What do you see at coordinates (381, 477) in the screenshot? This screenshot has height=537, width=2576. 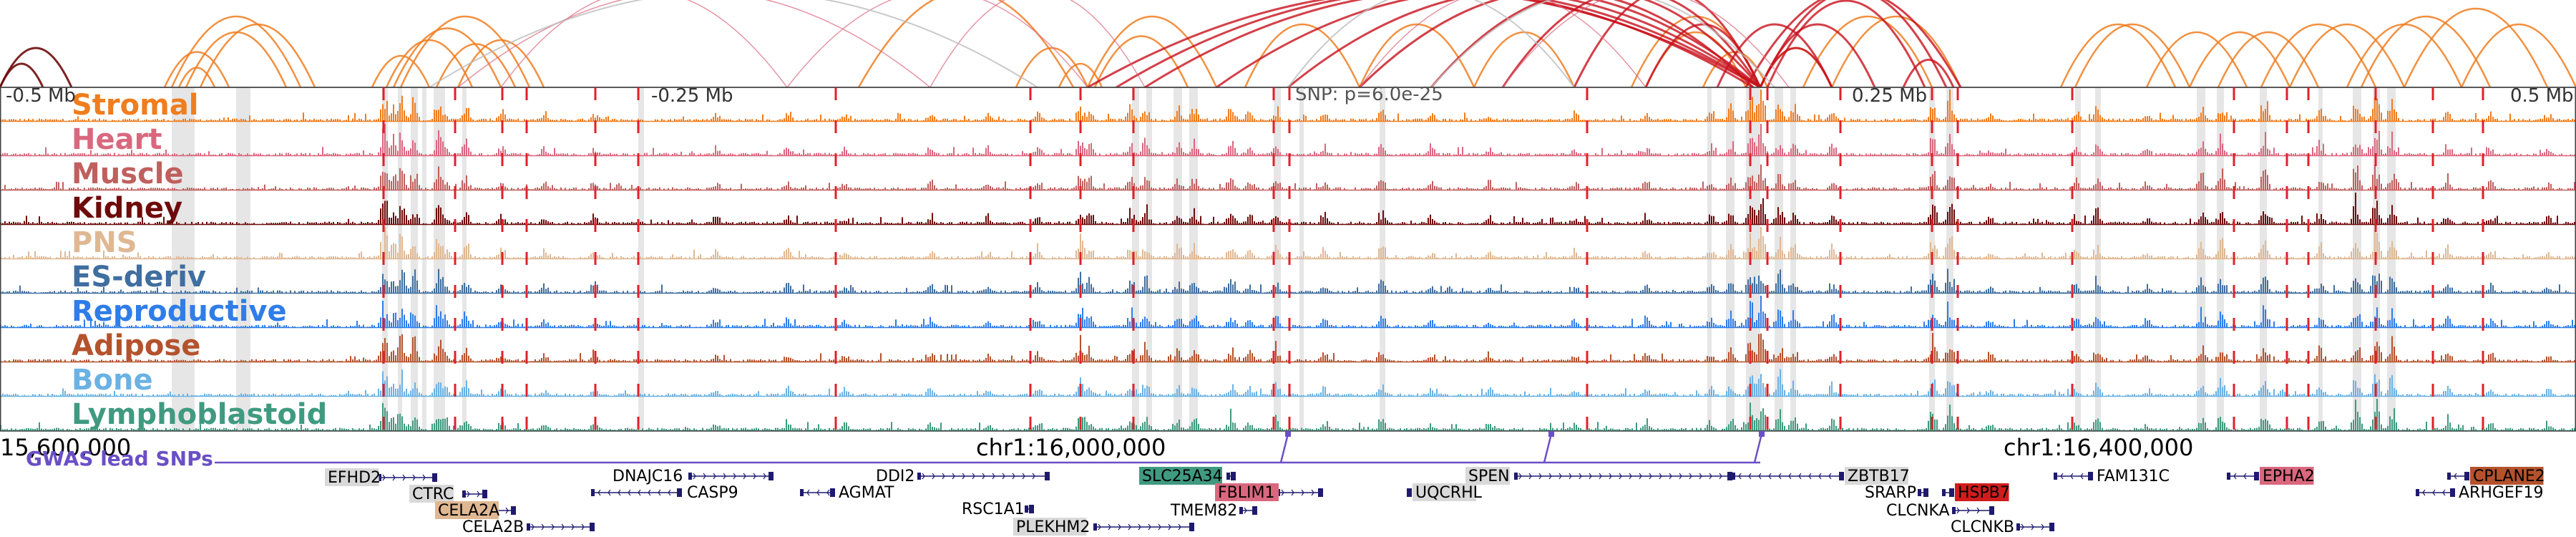 I see `gene-efhd2: EFHD2` at bounding box center [381, 477].